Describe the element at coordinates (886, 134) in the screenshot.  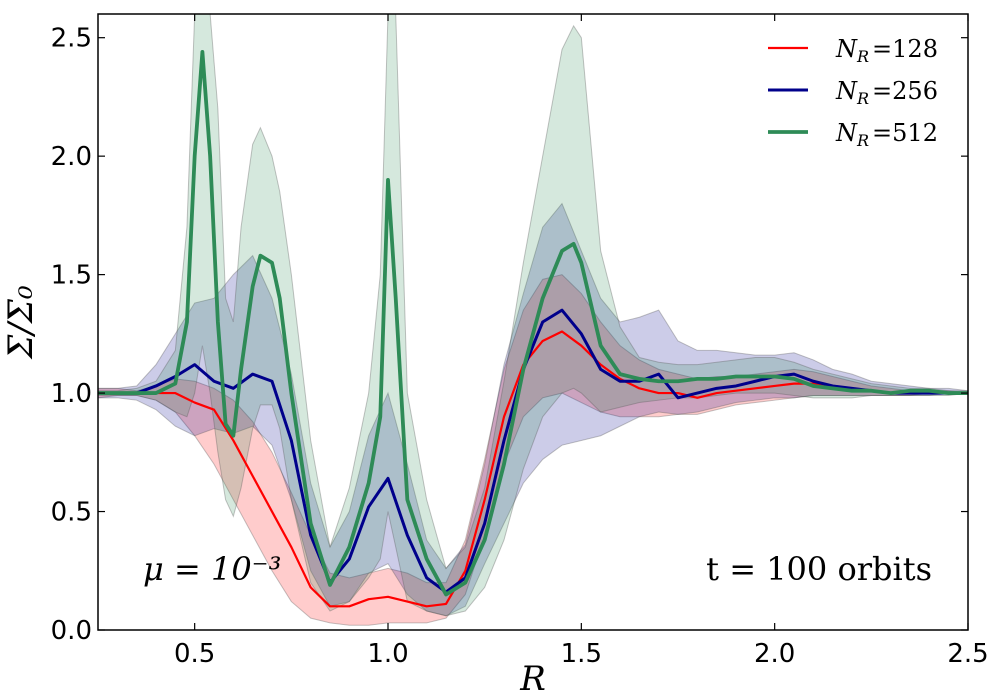
I see `legend-label-3: NR =512` at that location.